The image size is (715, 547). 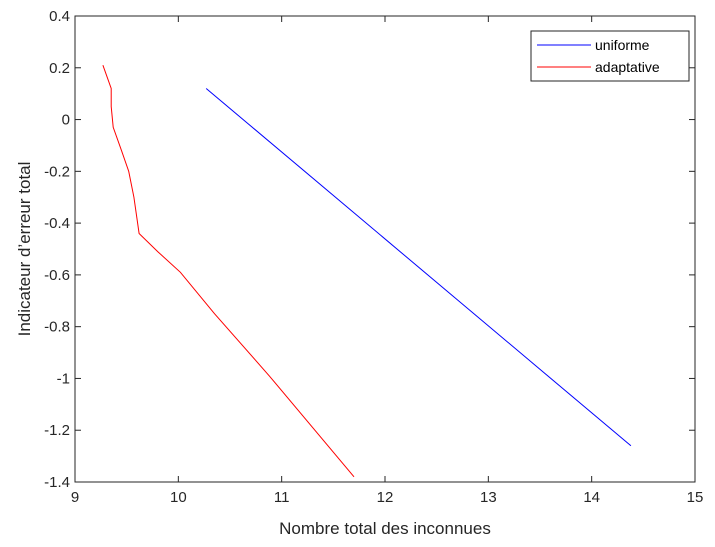 I want to click on legend-box, so click(x=610, y=56).